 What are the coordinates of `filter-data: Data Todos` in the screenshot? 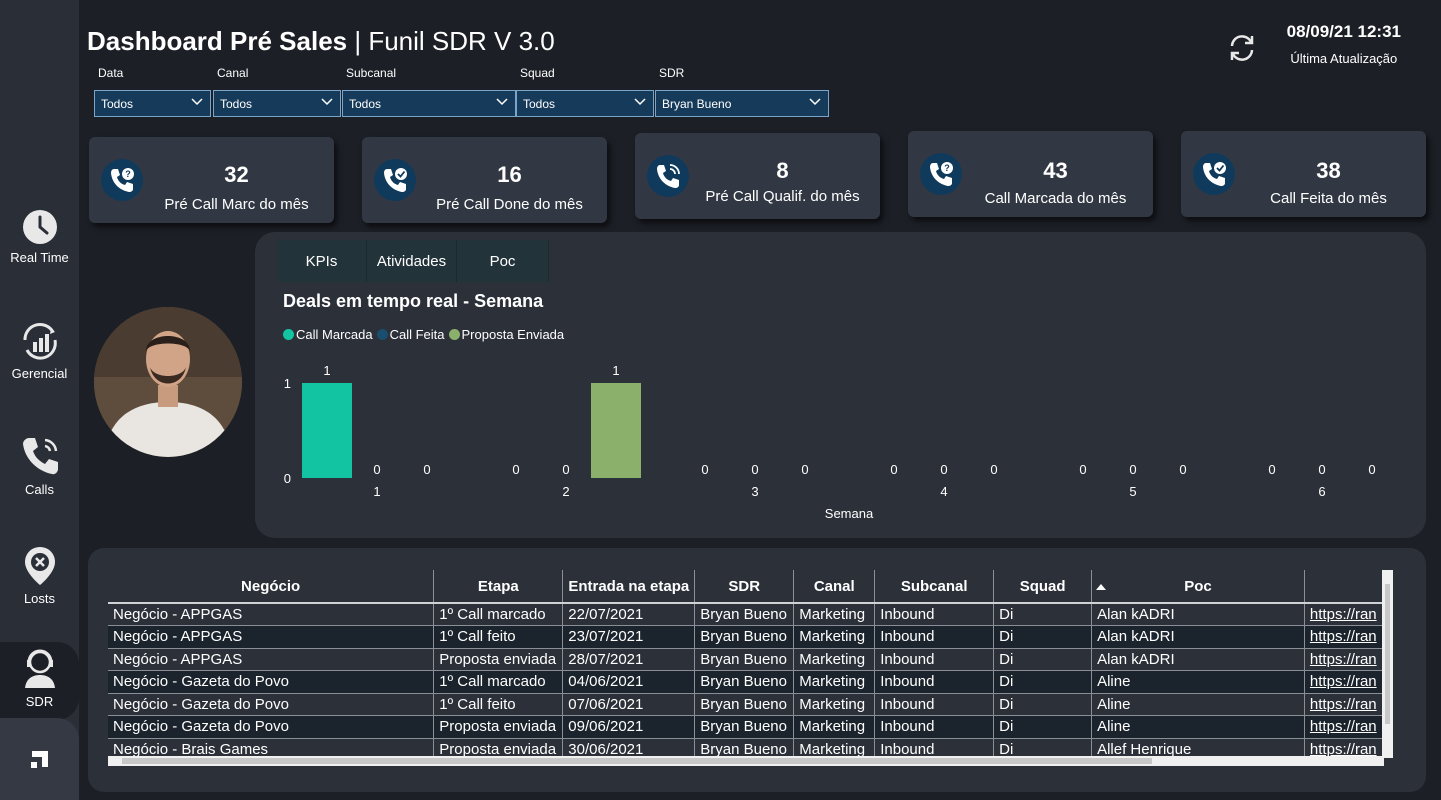 It's located at (152, 91).